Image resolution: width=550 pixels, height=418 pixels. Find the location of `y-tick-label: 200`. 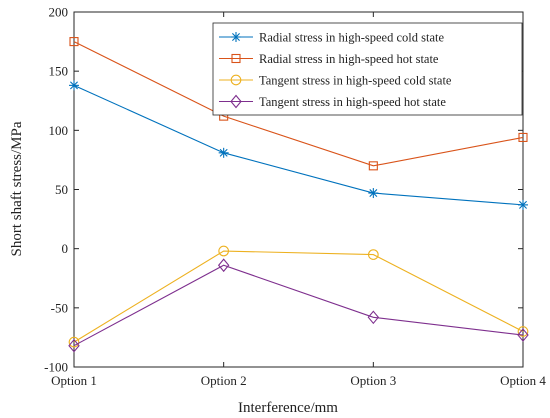

y-tick-label: 200 is located at coordinates (59, 12).